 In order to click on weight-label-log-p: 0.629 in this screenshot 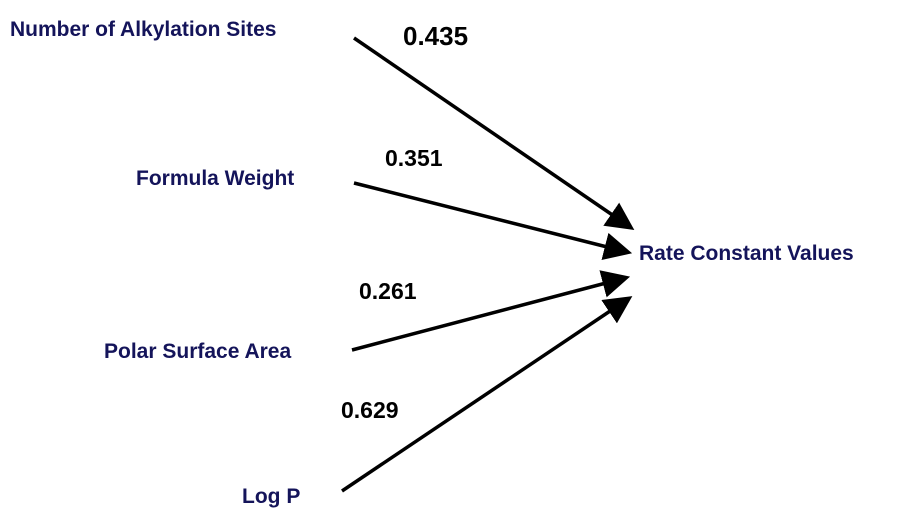, I will do `click(370, 410)`.